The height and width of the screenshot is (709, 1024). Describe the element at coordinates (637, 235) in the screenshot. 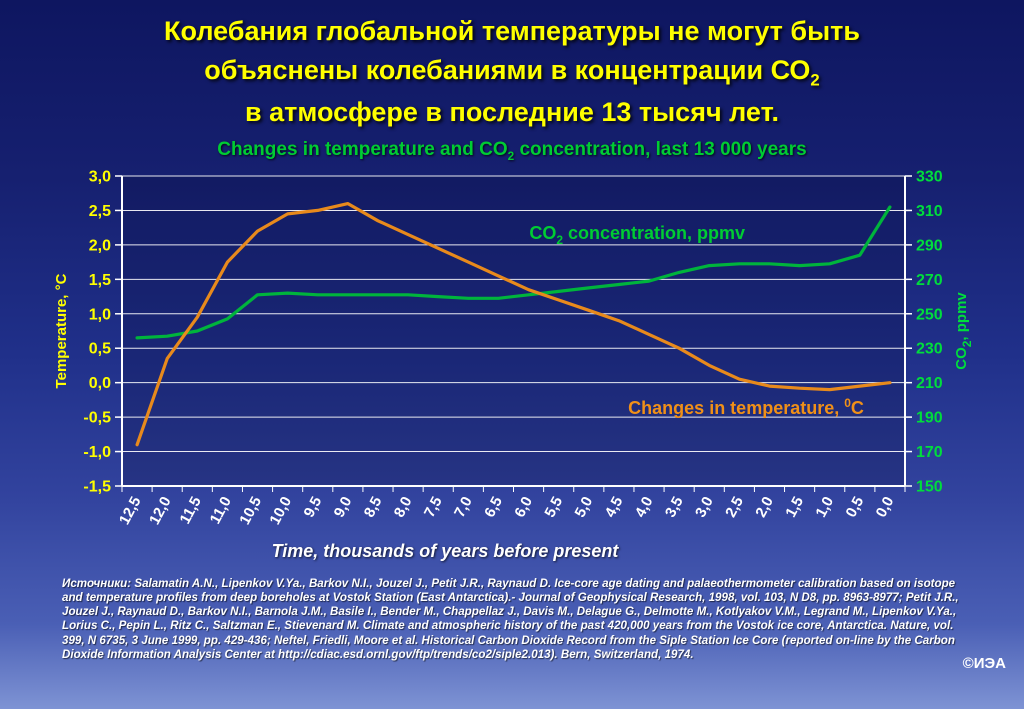

I see `svg-text: CO2 concentration, ppmv` at that location.